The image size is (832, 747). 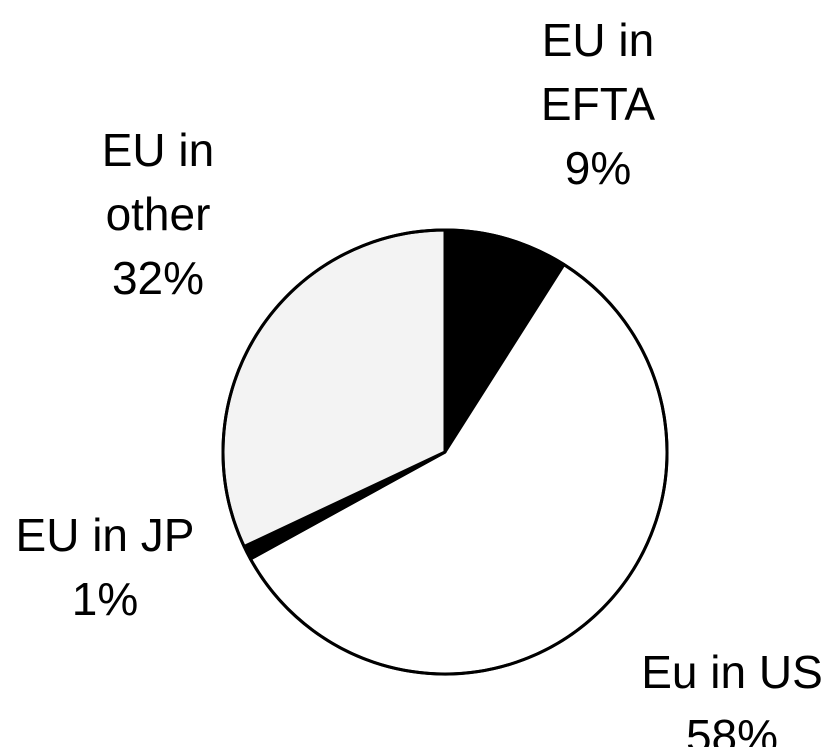 I want to click on value-label: 32%, so click(x=158, y=278).